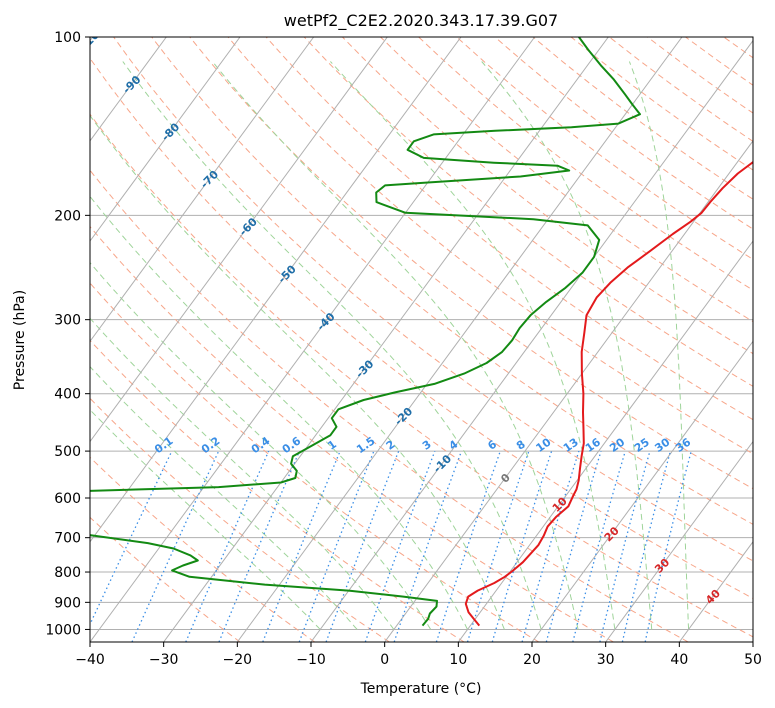  What do you see at coordinates (67, 321) in the screenshot?
I see `y-tick-label: 300` at bounding box center [67, 321].